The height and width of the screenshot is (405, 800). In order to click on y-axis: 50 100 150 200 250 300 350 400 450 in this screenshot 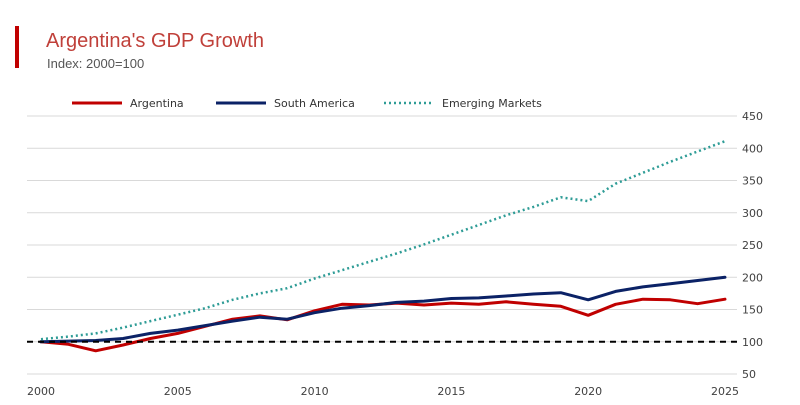, I will do `click(752, 245)`.